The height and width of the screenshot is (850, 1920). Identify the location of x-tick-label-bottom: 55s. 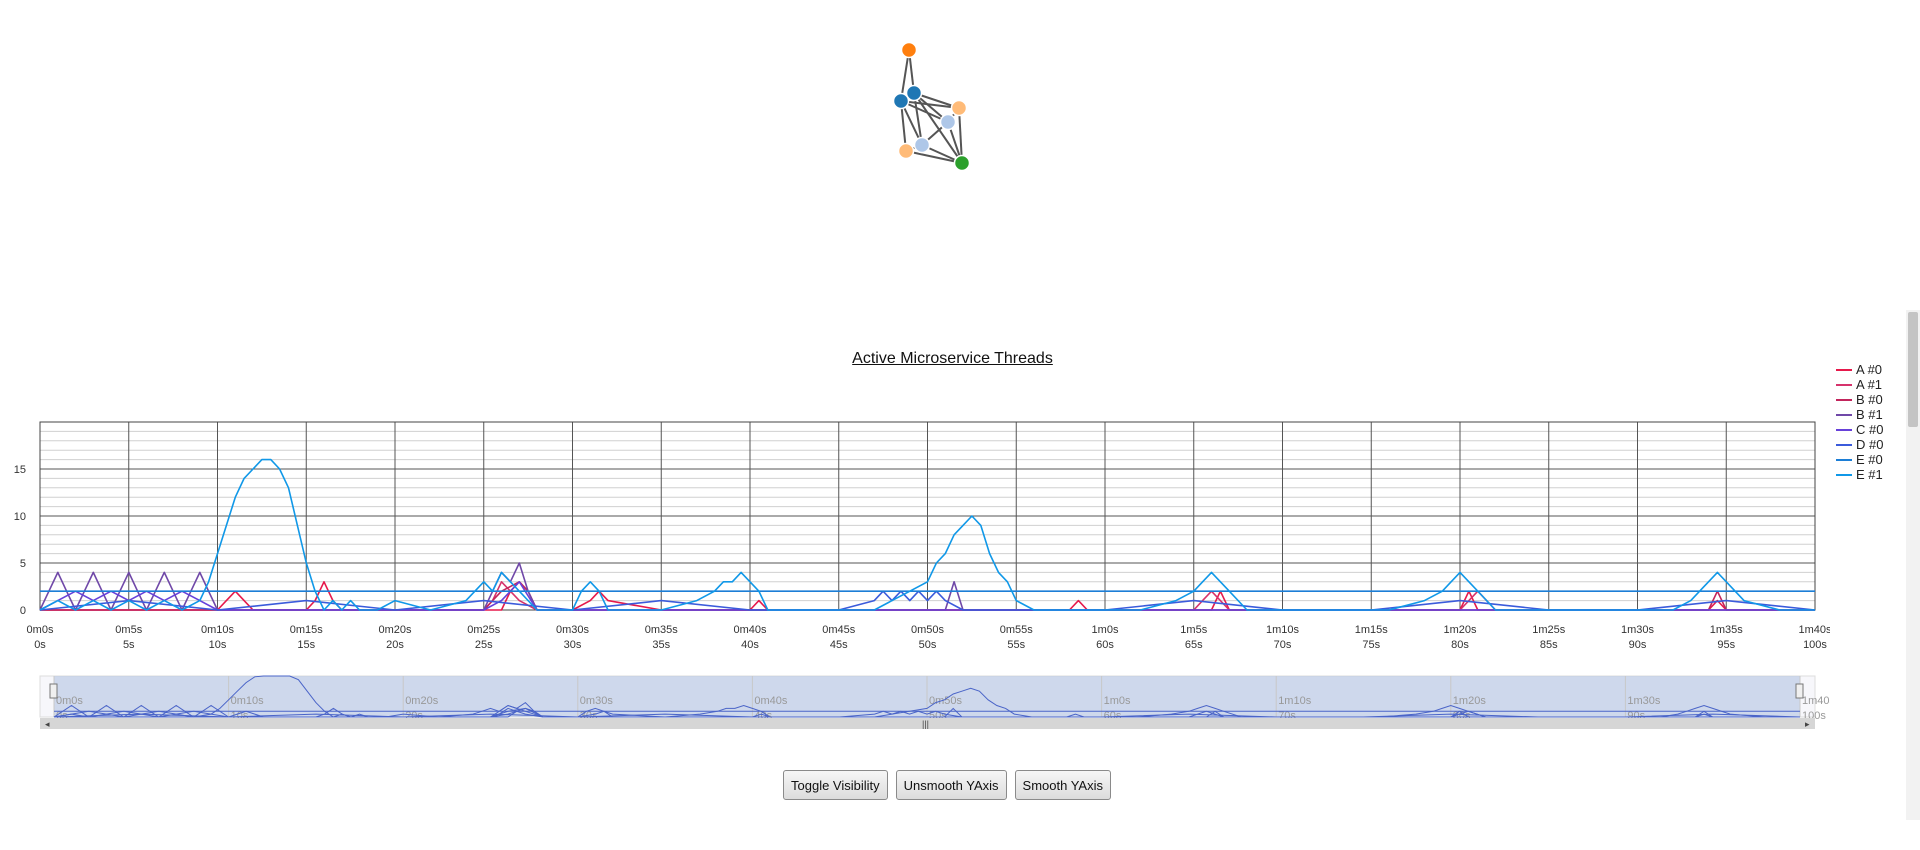
(1016, 644).